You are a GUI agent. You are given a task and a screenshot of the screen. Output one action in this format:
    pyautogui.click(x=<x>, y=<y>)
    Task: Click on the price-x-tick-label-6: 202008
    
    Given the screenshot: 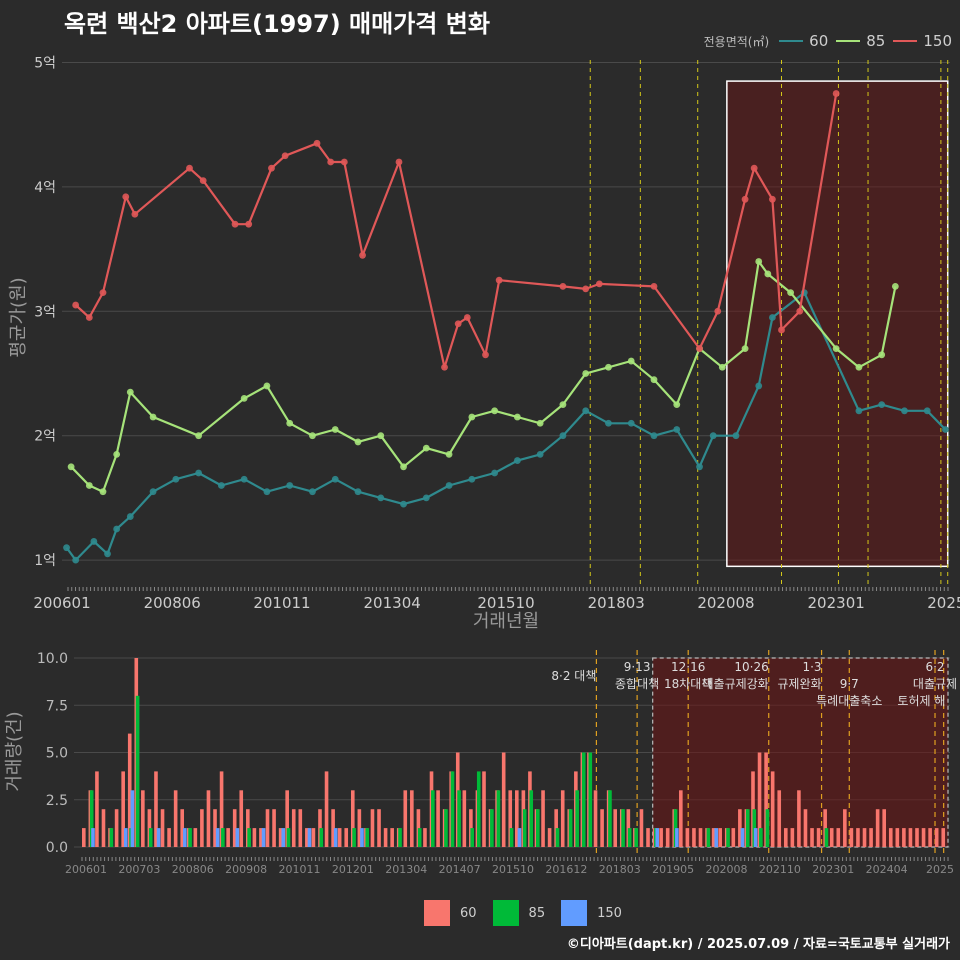 What is the action you would take?
    pyautogui.click(x=725, y=603)
    